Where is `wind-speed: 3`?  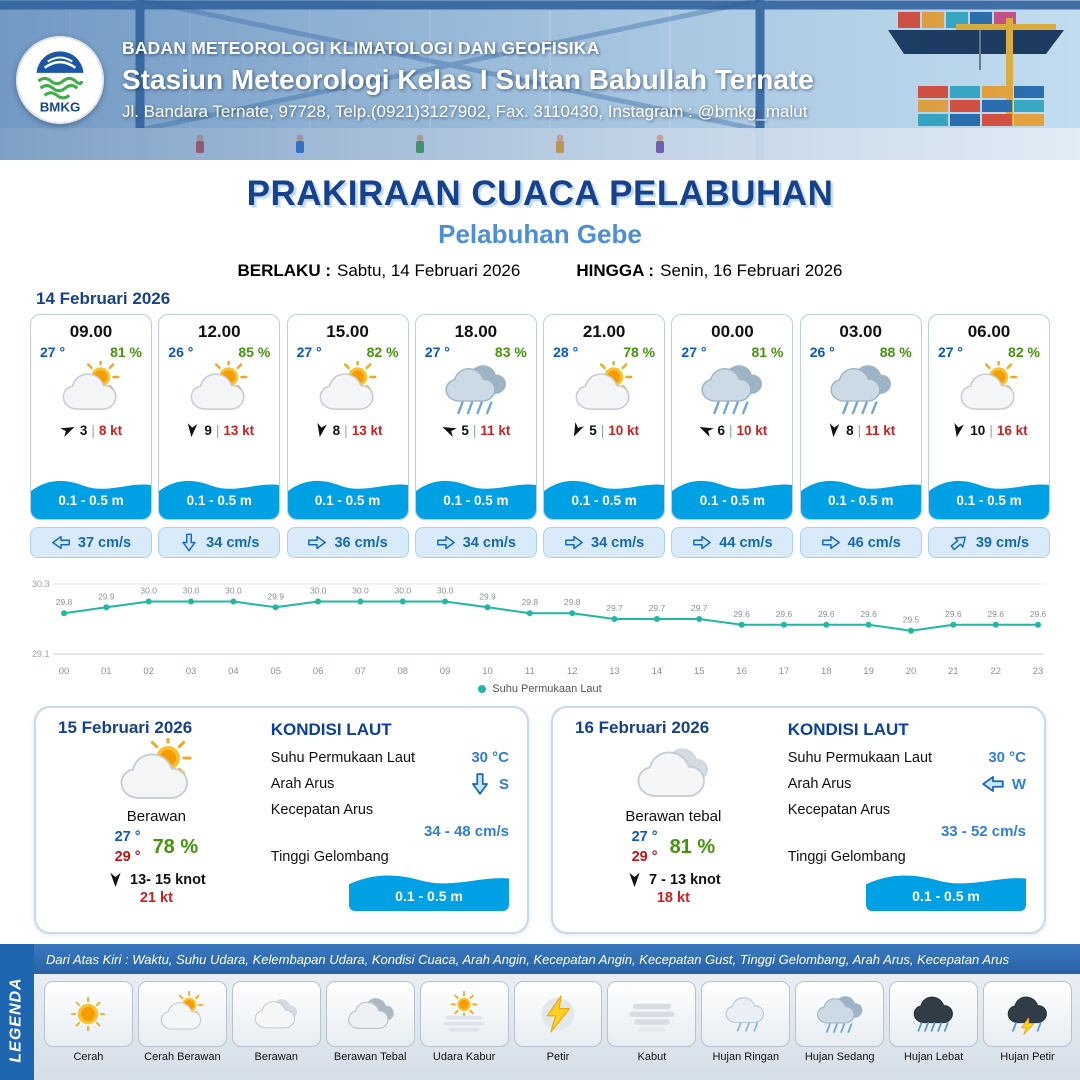
wind-speed: 3 is located at coordinates (83, 430).